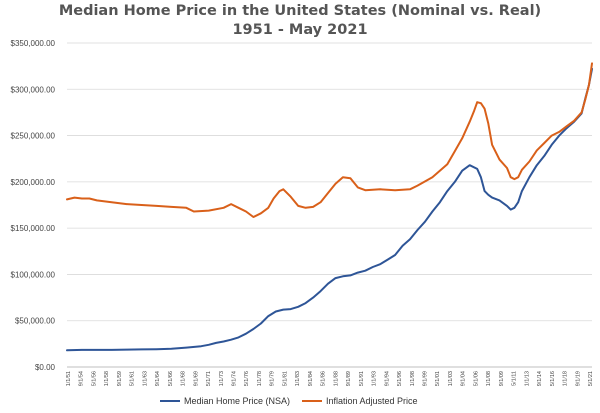 The image size is (600, 413). Describe the element at coordinates (578, 378) in the screenshot. I see `x-tick-label: 9/1/19` at that location.